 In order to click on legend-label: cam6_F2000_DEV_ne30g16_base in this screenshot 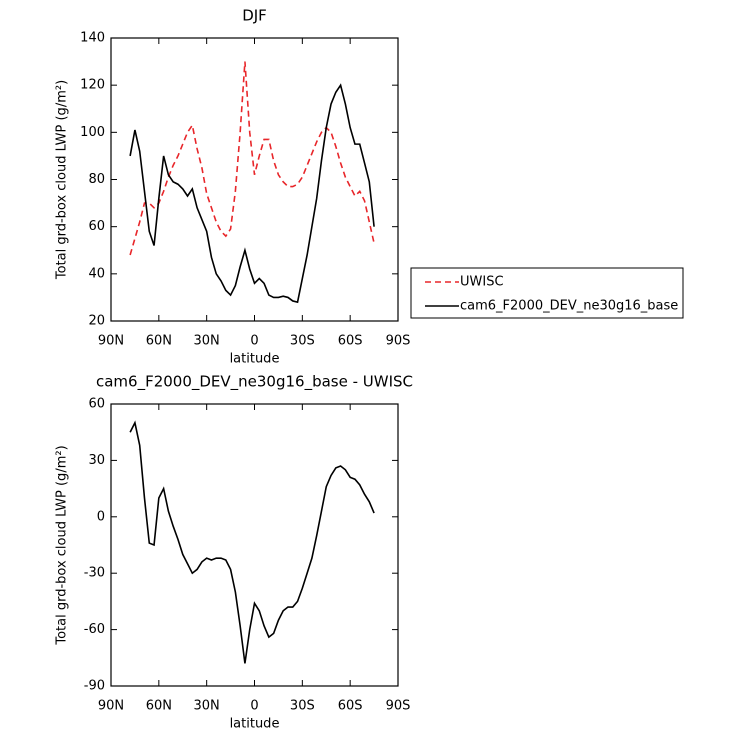, I will do `click(569, 306)`.